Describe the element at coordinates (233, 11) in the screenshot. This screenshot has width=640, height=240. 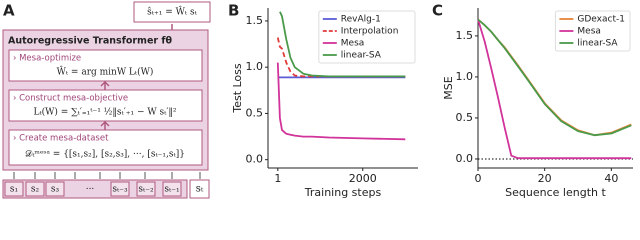
I see `panel-label: B` at that location.